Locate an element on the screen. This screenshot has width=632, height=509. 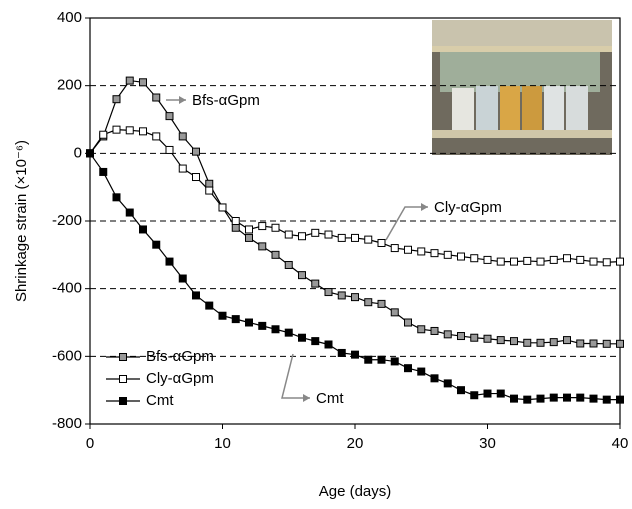
annotation: Bfs-αGpm is located at coordinates (226, 100).